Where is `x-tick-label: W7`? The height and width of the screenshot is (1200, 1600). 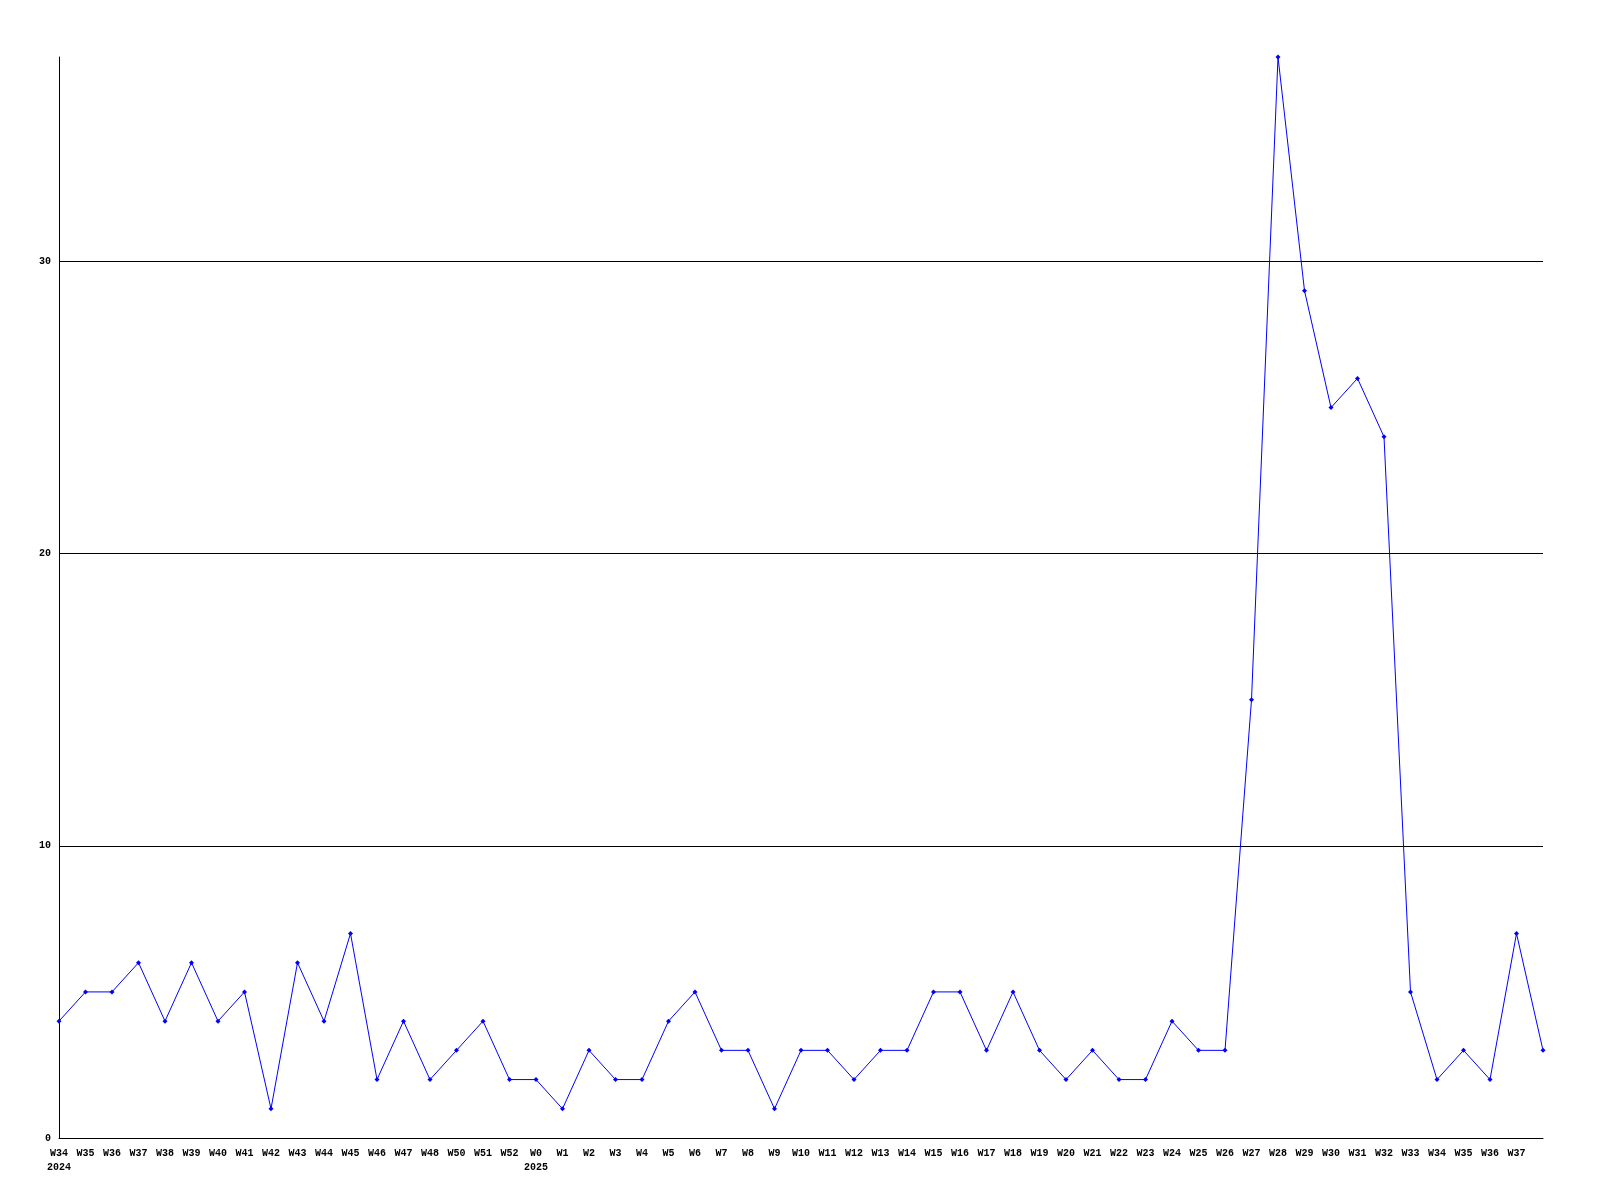 x-tick-label: W7 is located at coordinates (721, 1153).